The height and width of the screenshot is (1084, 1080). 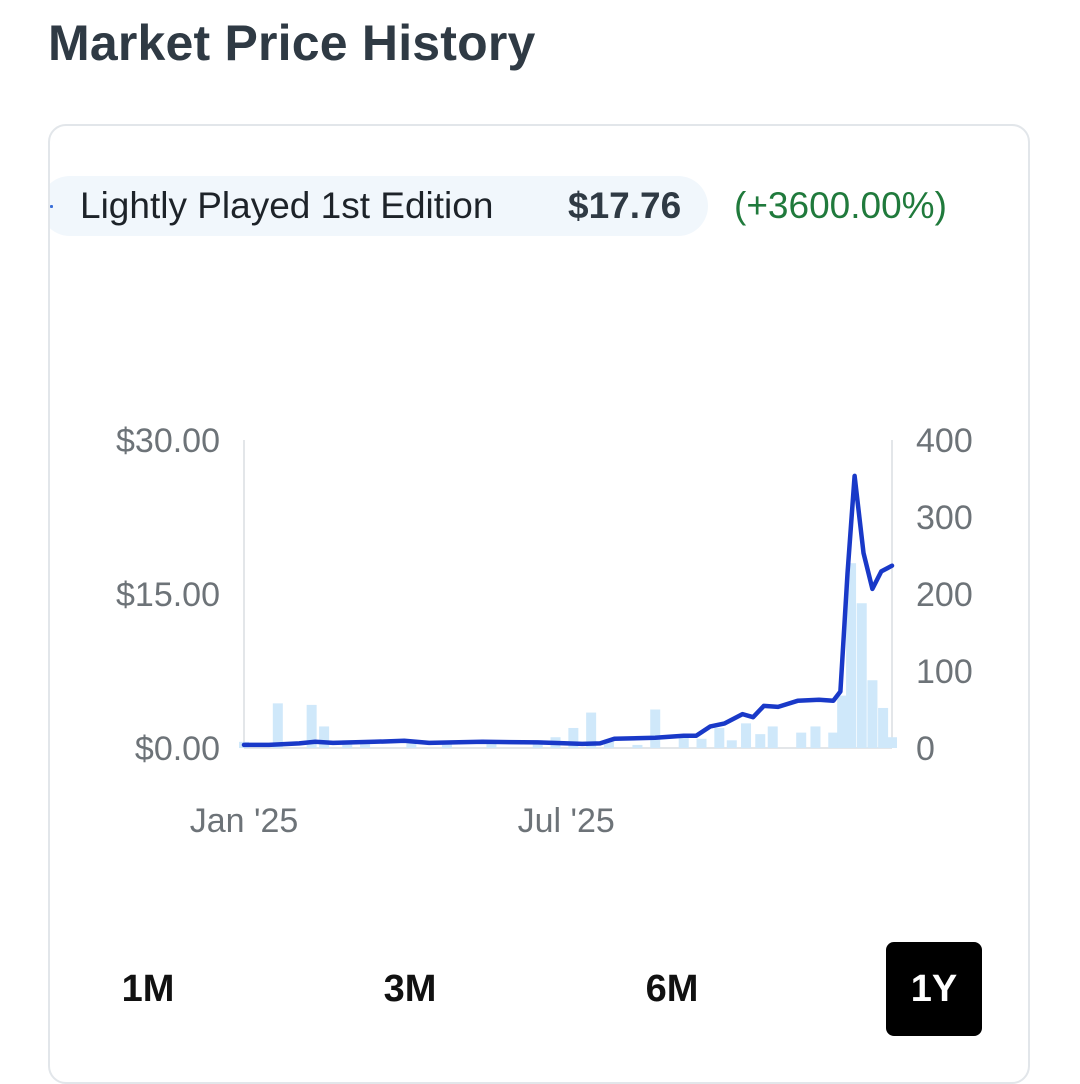 What do you see at coordinates (244, 821) in the screenshot?
I see `x-tick-label: Jan '25` at bounding box center [244, 821].